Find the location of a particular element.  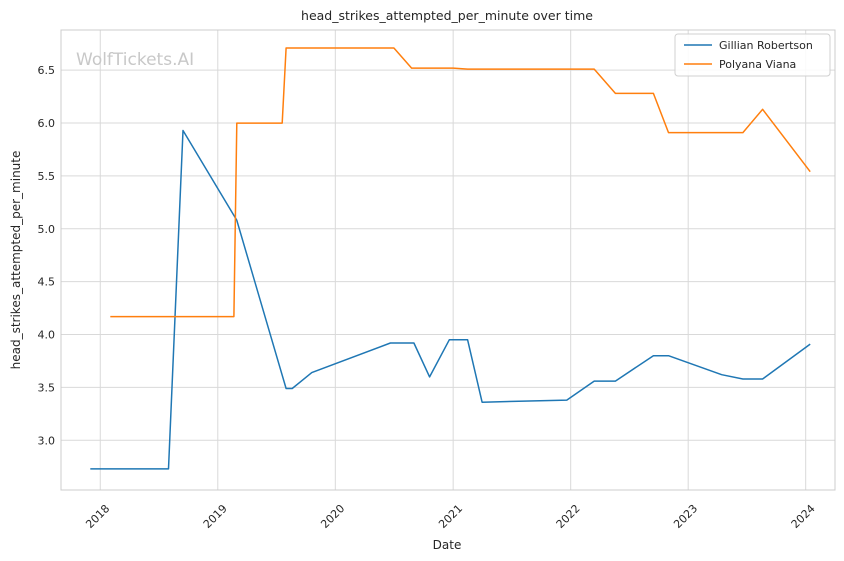

legend: Gillian Robertson Polyana Viana is located at coordinates (752, 55).